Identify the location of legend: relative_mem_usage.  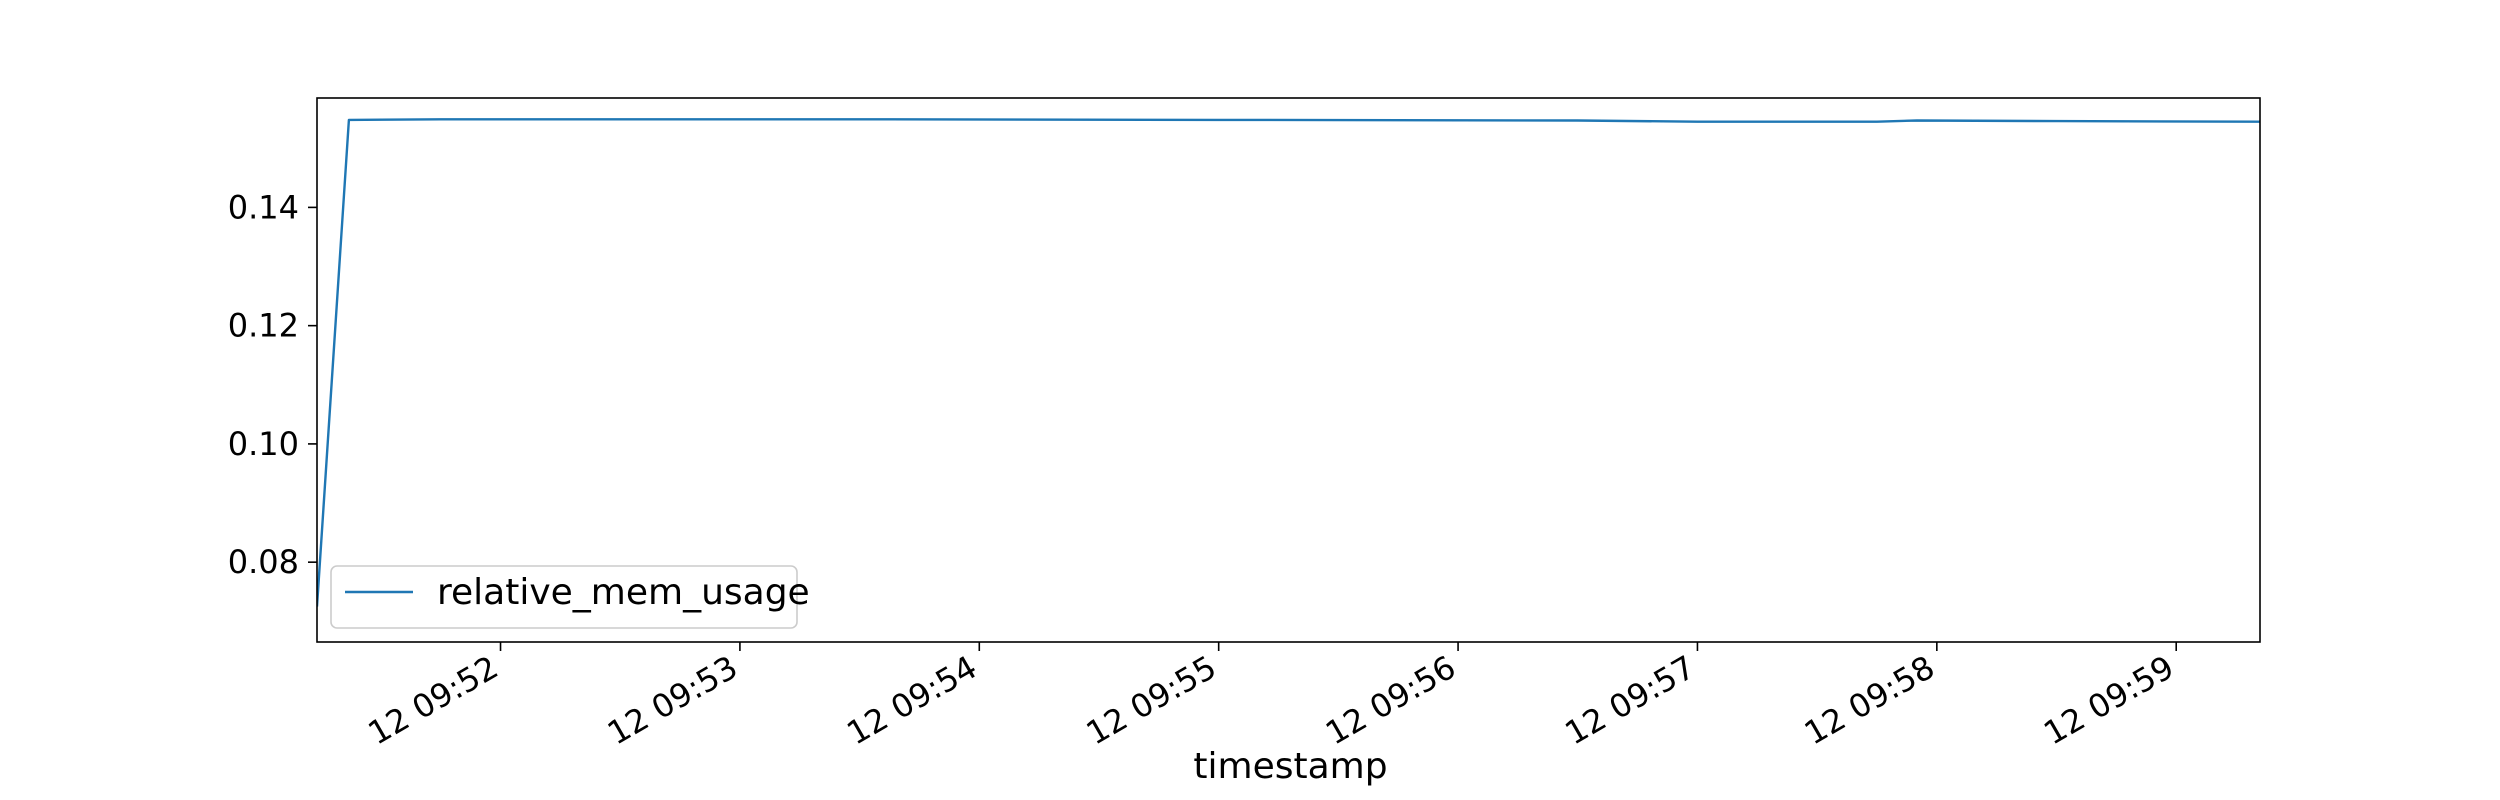
(570, 597).